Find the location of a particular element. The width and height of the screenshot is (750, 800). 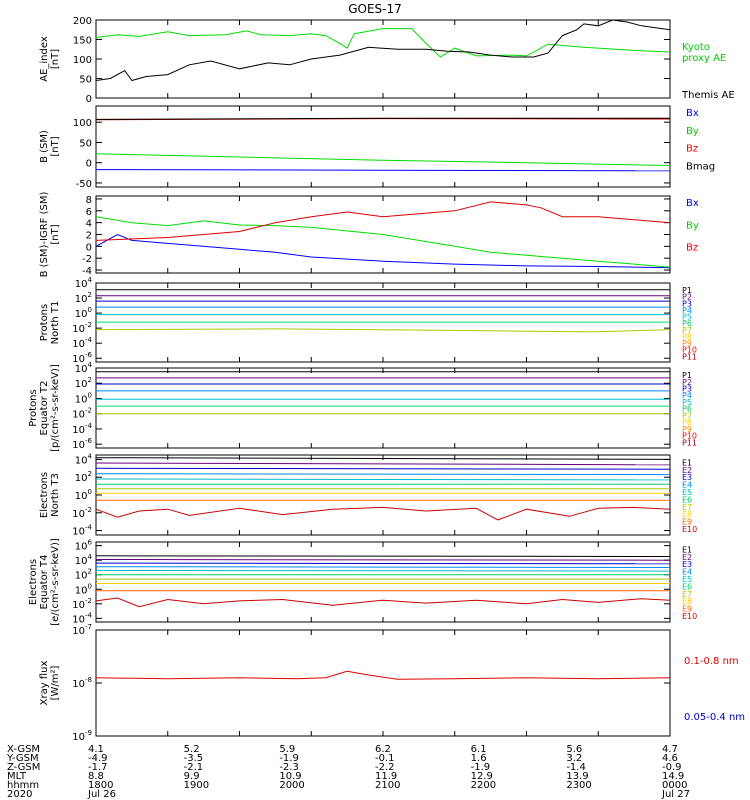

y-axis-label: ElectronsEquator T4[e/(cm²-s-sr-keV)] is located at coordinates (44, 582).